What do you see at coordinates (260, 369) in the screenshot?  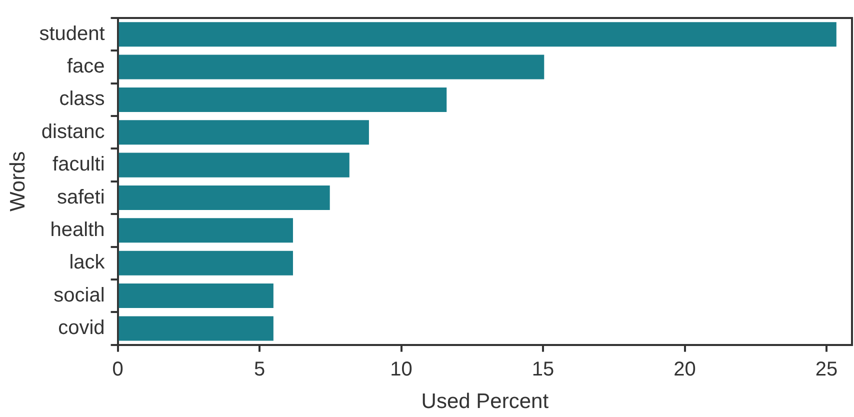 I see `x-tick-label: 5` at bounding box center [260, 369].